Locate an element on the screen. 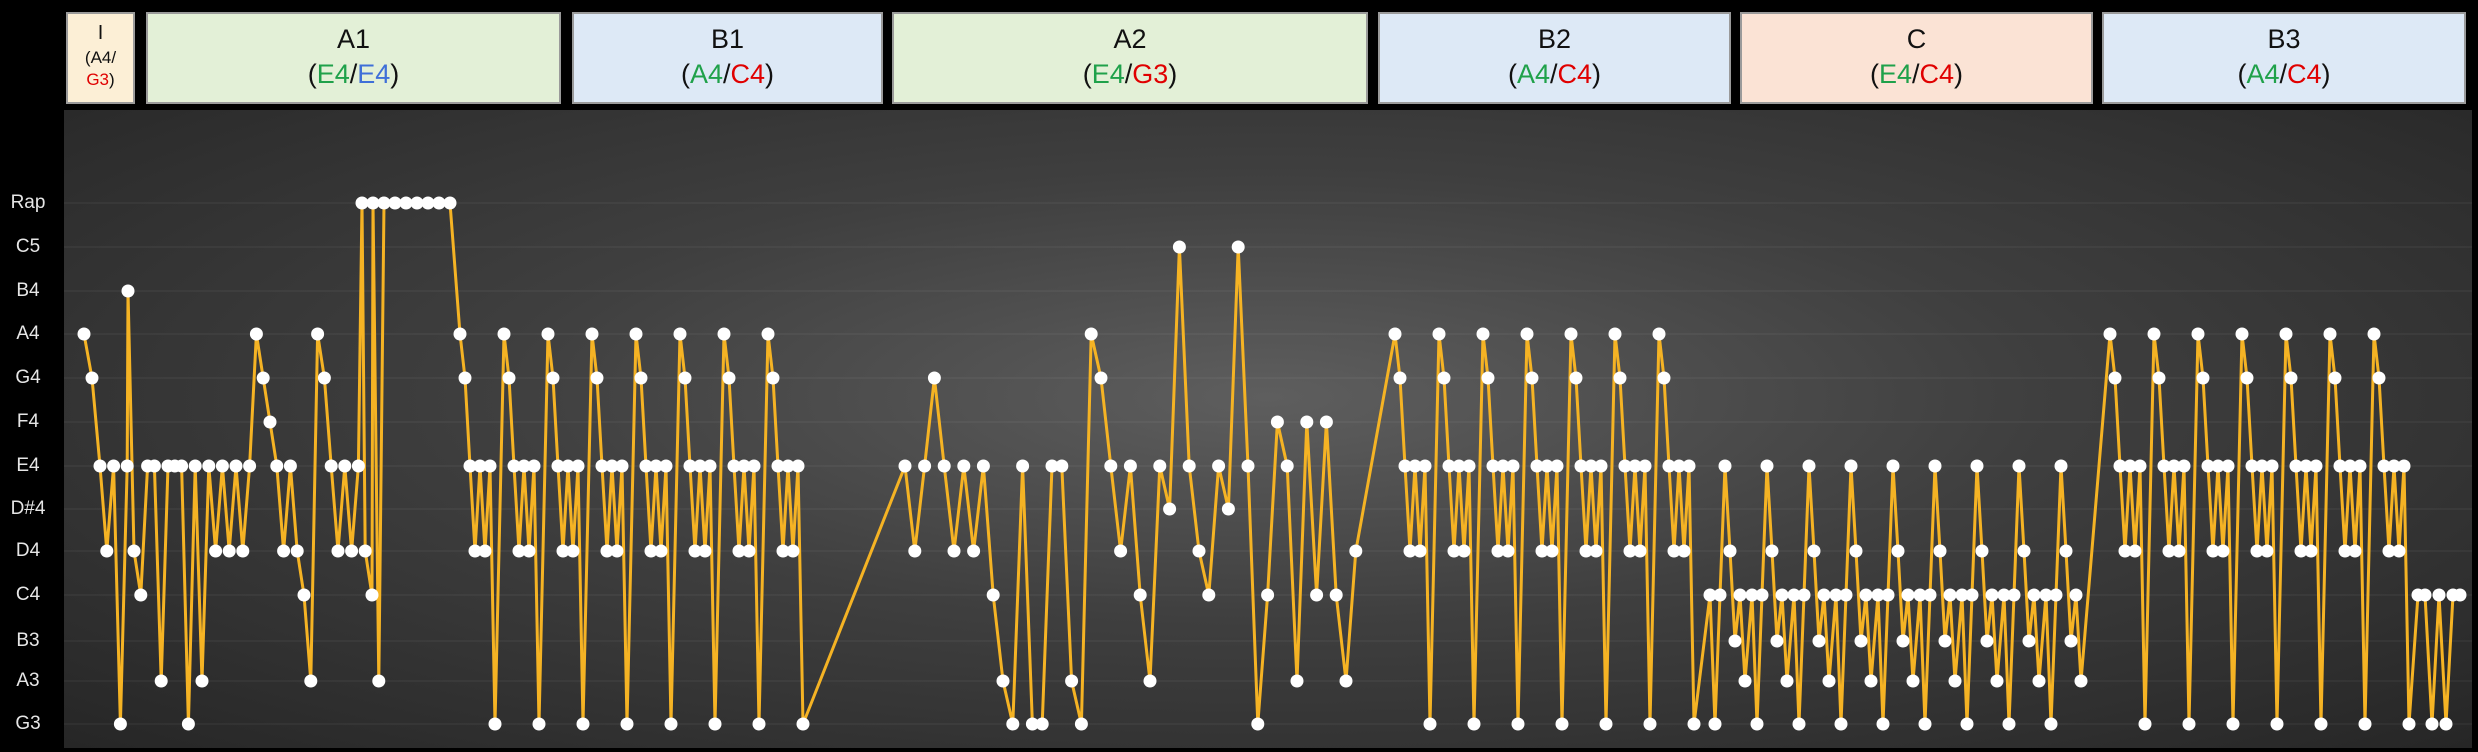 The image size is (2478, 752). y-axis-labels: G3 A3 B3 C4 D4 D#4 E4 F4 G4 A4 B4 C5 Rap is located at coordinates (32, 376).